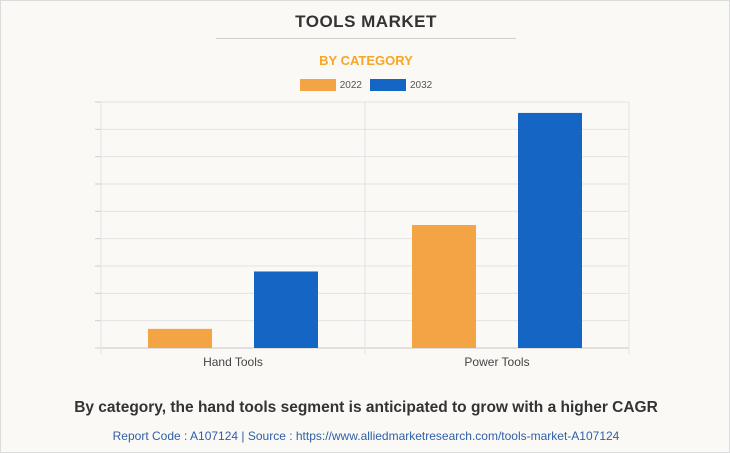  I want to click on bar-power-tools-2032, so click(550, 230).